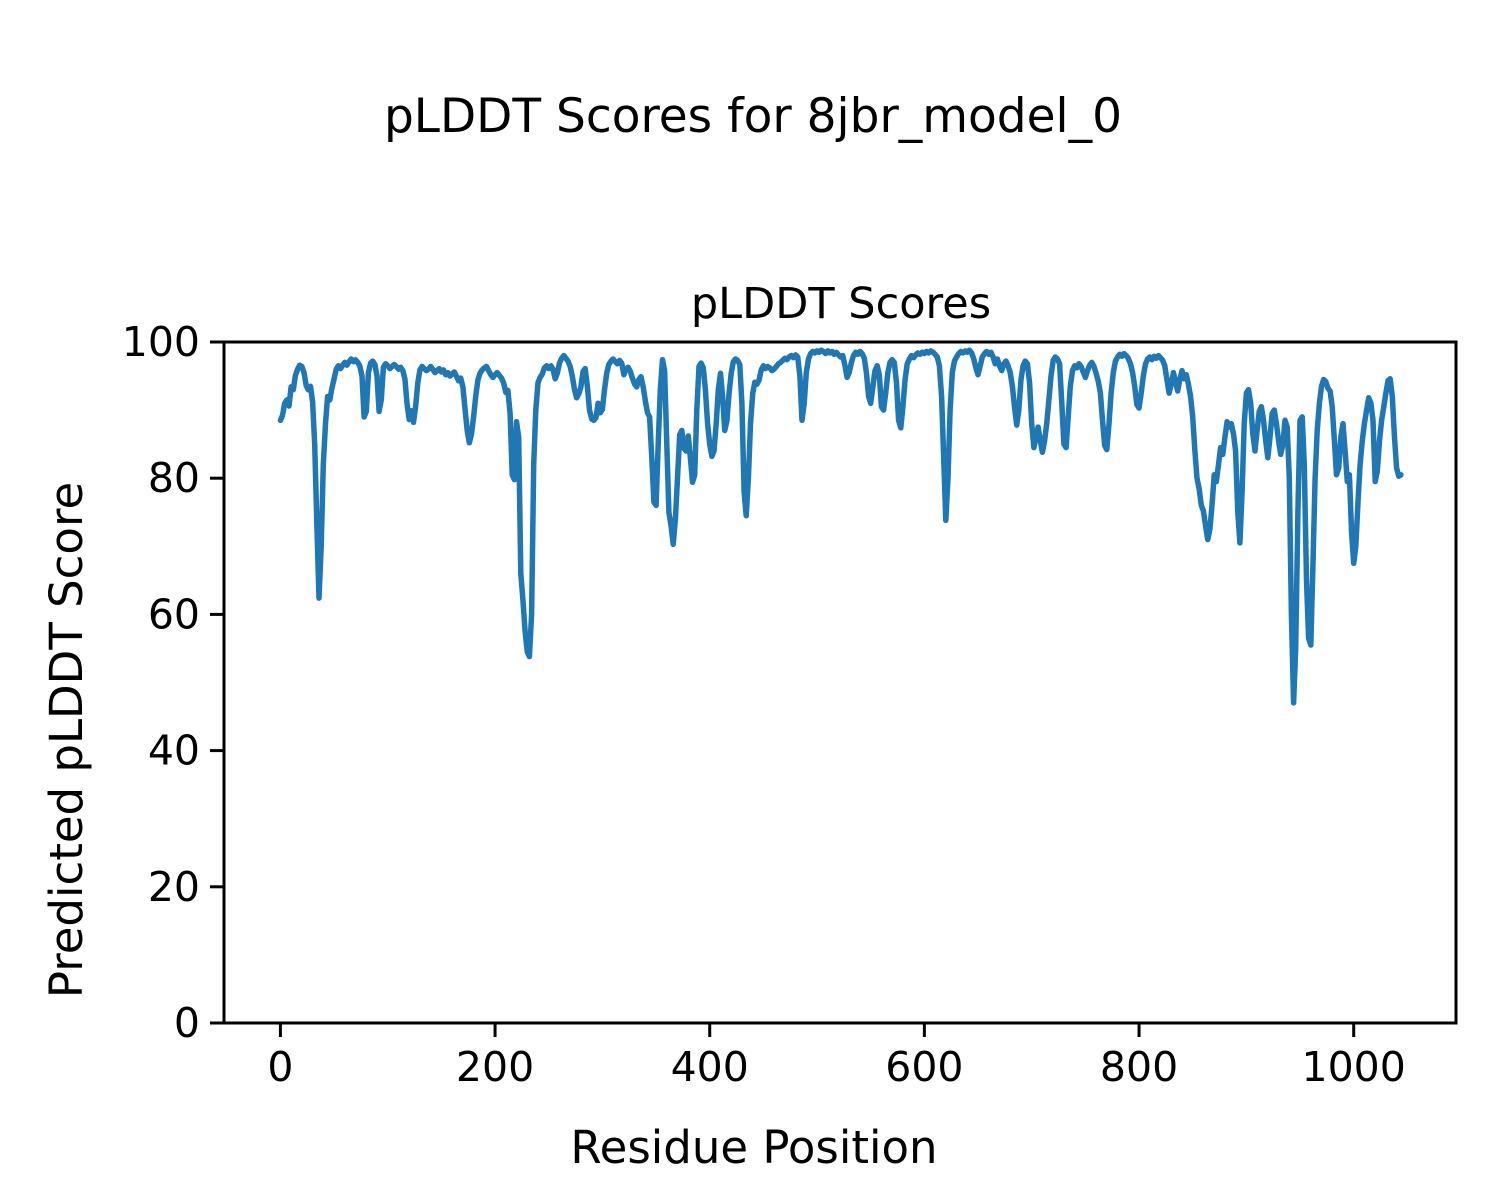 The image size is (1500, 1204). Describe the element at coordinates (841, 304) in the screenshot. I see `axes-title: pLDDT Scores` at that location.